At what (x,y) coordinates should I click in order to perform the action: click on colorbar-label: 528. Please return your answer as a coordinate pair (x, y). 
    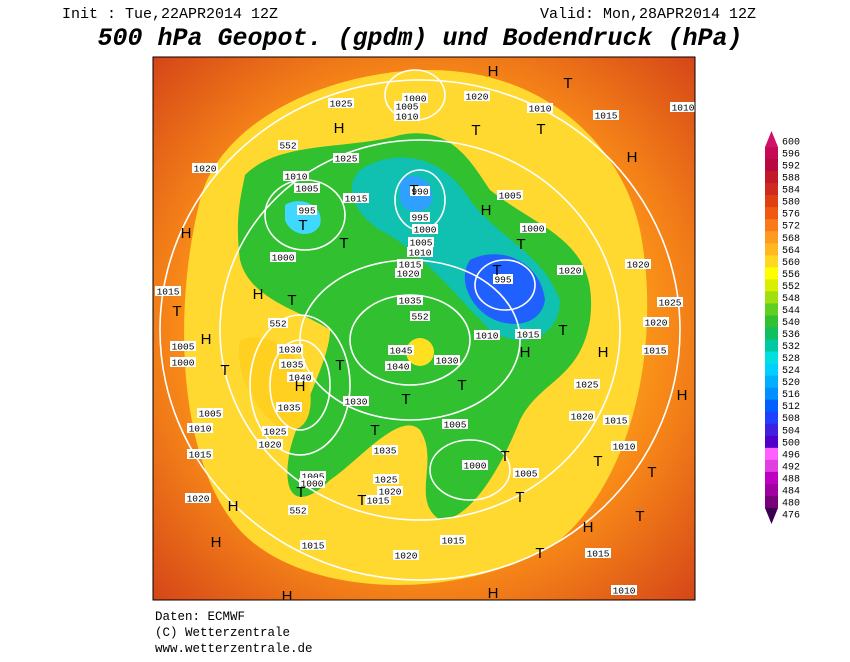
    Looking at the image, I should click on (791, 359).